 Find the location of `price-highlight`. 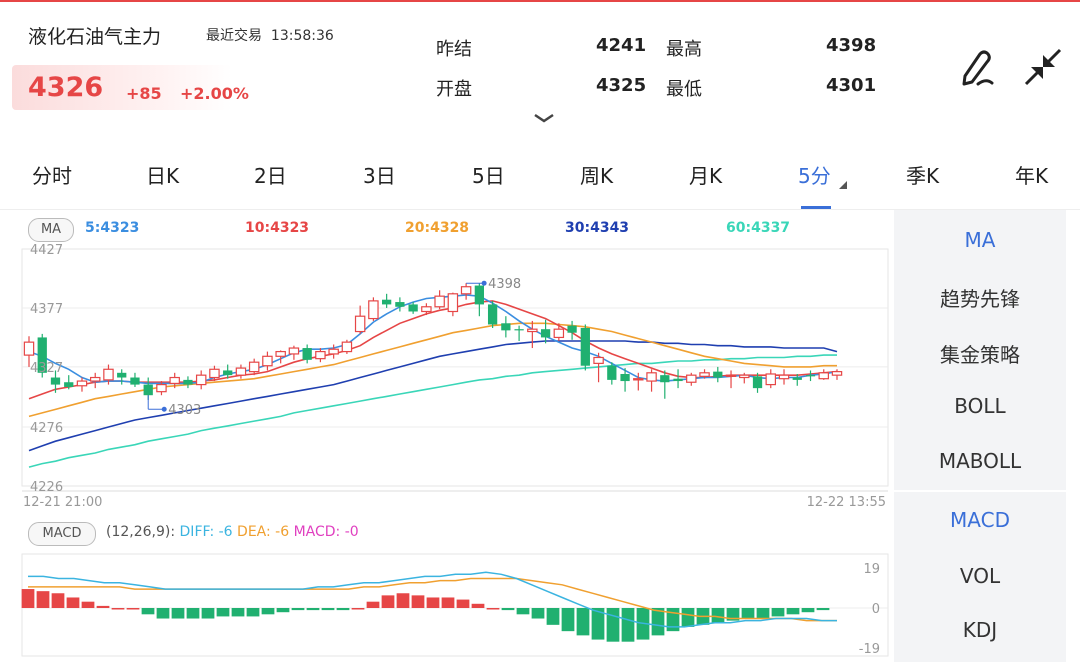

price-highlight is located at coordinates (122, 87).